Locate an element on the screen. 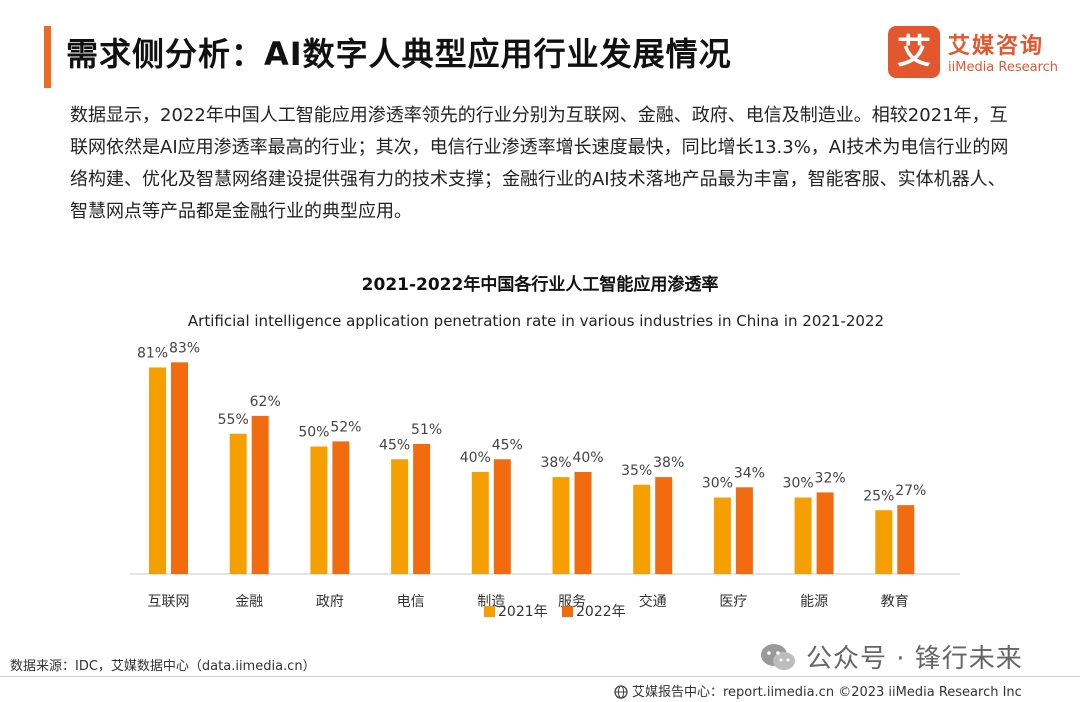 Image resolution: width=1080 pixels, height=702 pixels. data-label: 52% is located at coordinates (345, 427).